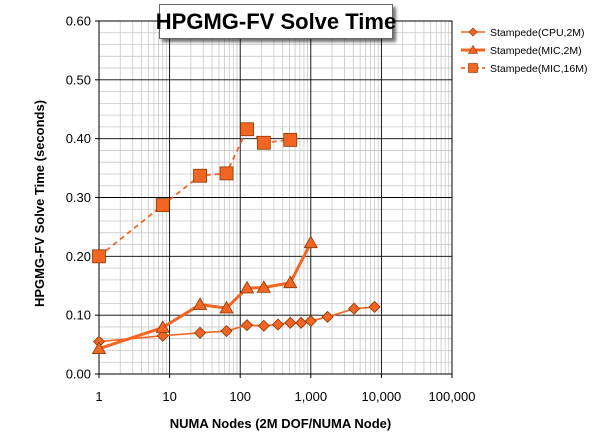  What do you see at coordinates (236, 324) in the screenshot?
I see `series-diamond` at bounding box center [236, 324].